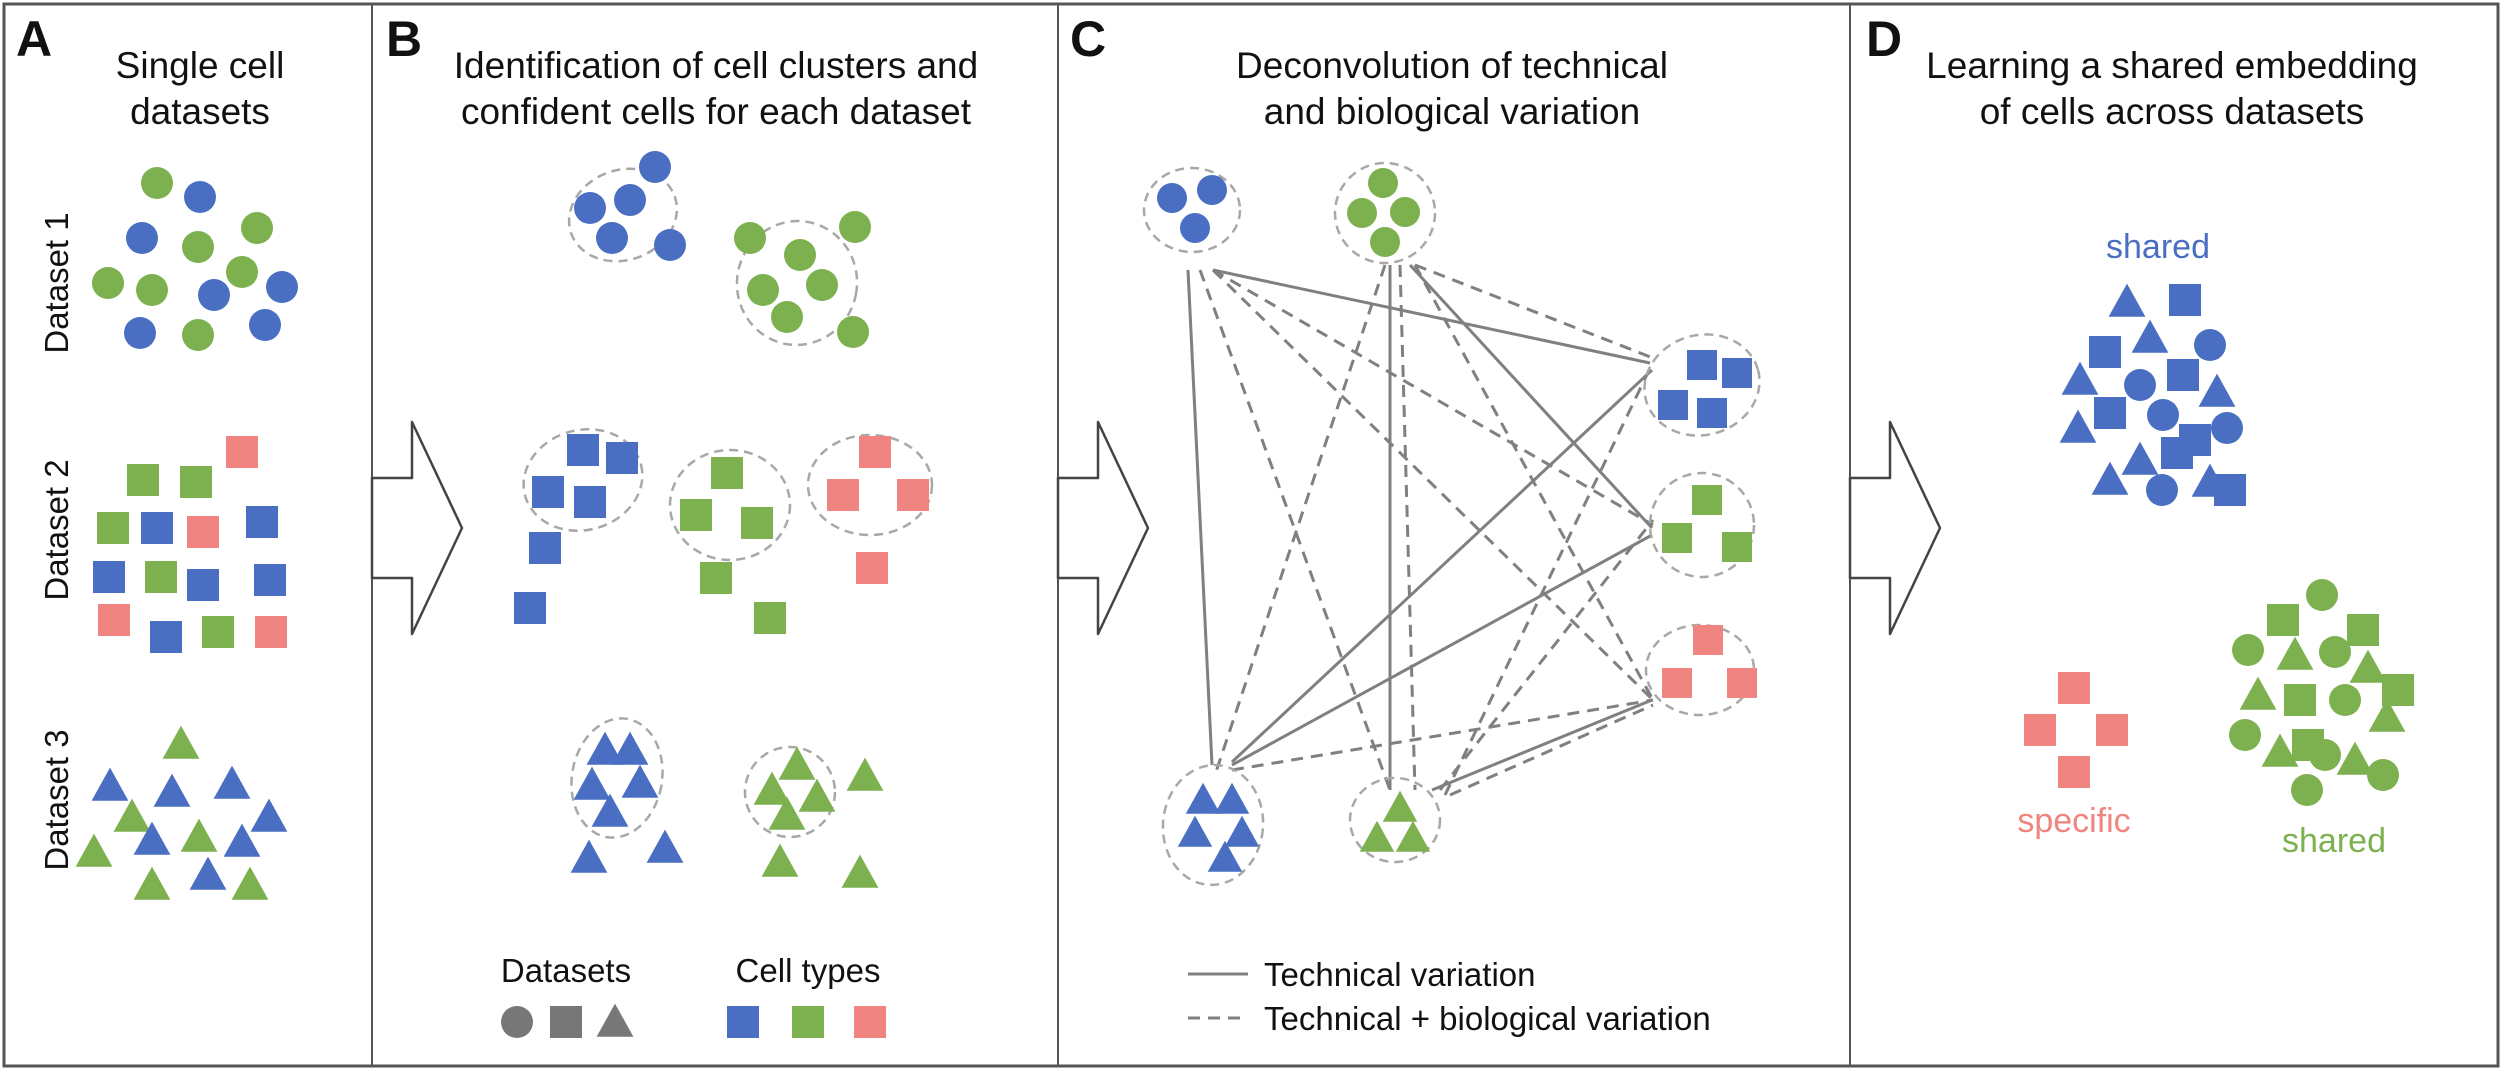 The height and width of the screenshot is (1072, 2502). I want to click on legend-cell-types-label: Cell types, so click(808, 970).